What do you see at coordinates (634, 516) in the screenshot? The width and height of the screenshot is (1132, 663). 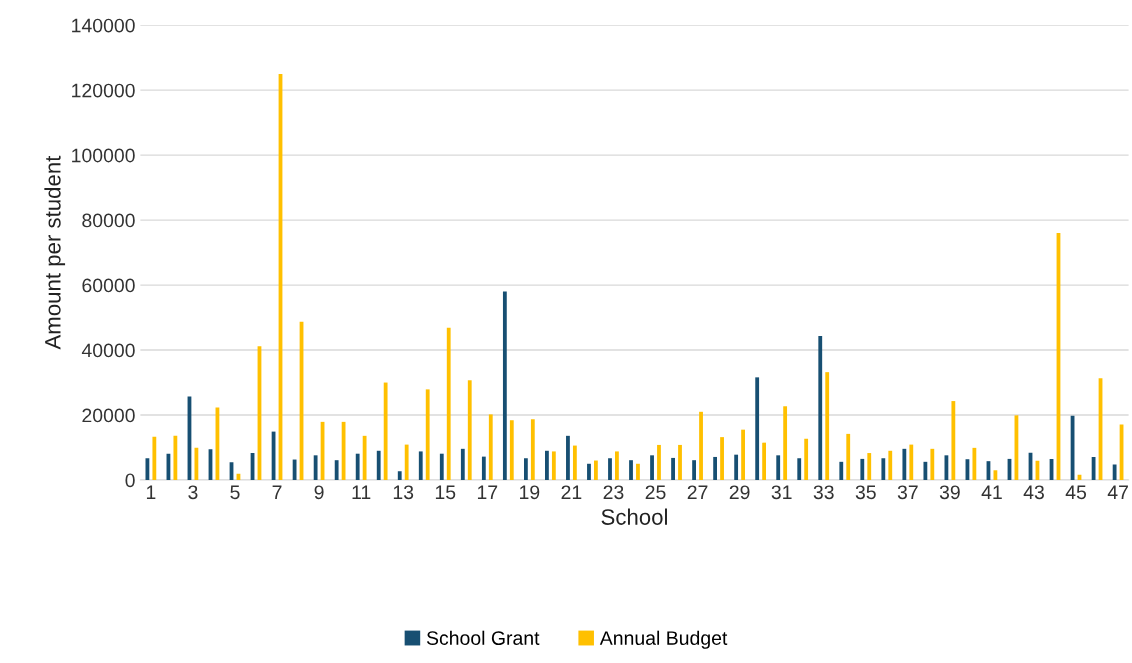 I see `x-axis-title: School` at bounding box center [634, 516].